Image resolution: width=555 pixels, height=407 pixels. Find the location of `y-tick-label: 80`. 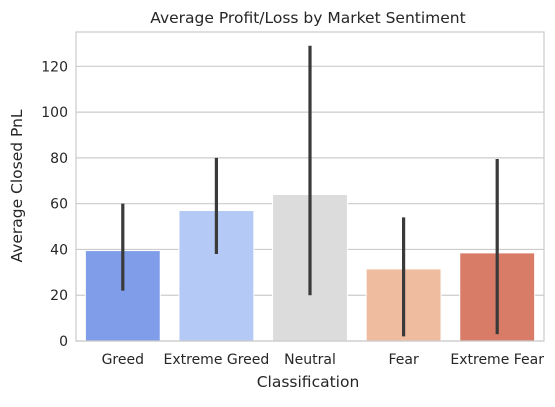

y-tick-label: 80 is located at coordinates (59, 159).